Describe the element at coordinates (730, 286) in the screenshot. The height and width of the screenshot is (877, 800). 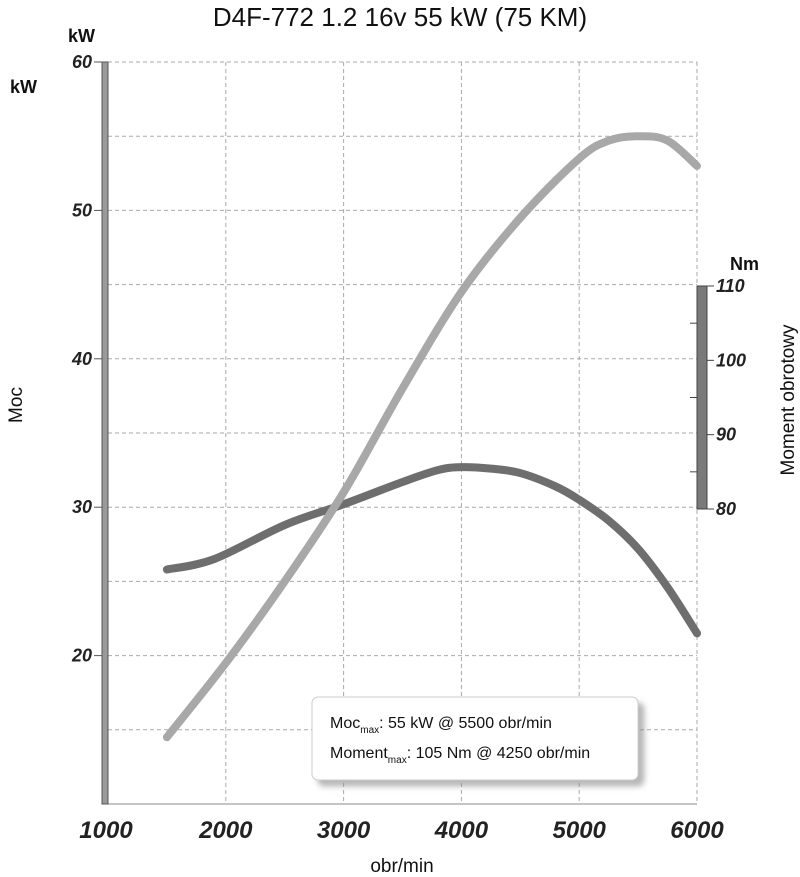
I see `right-tick-label: 110` at that location.